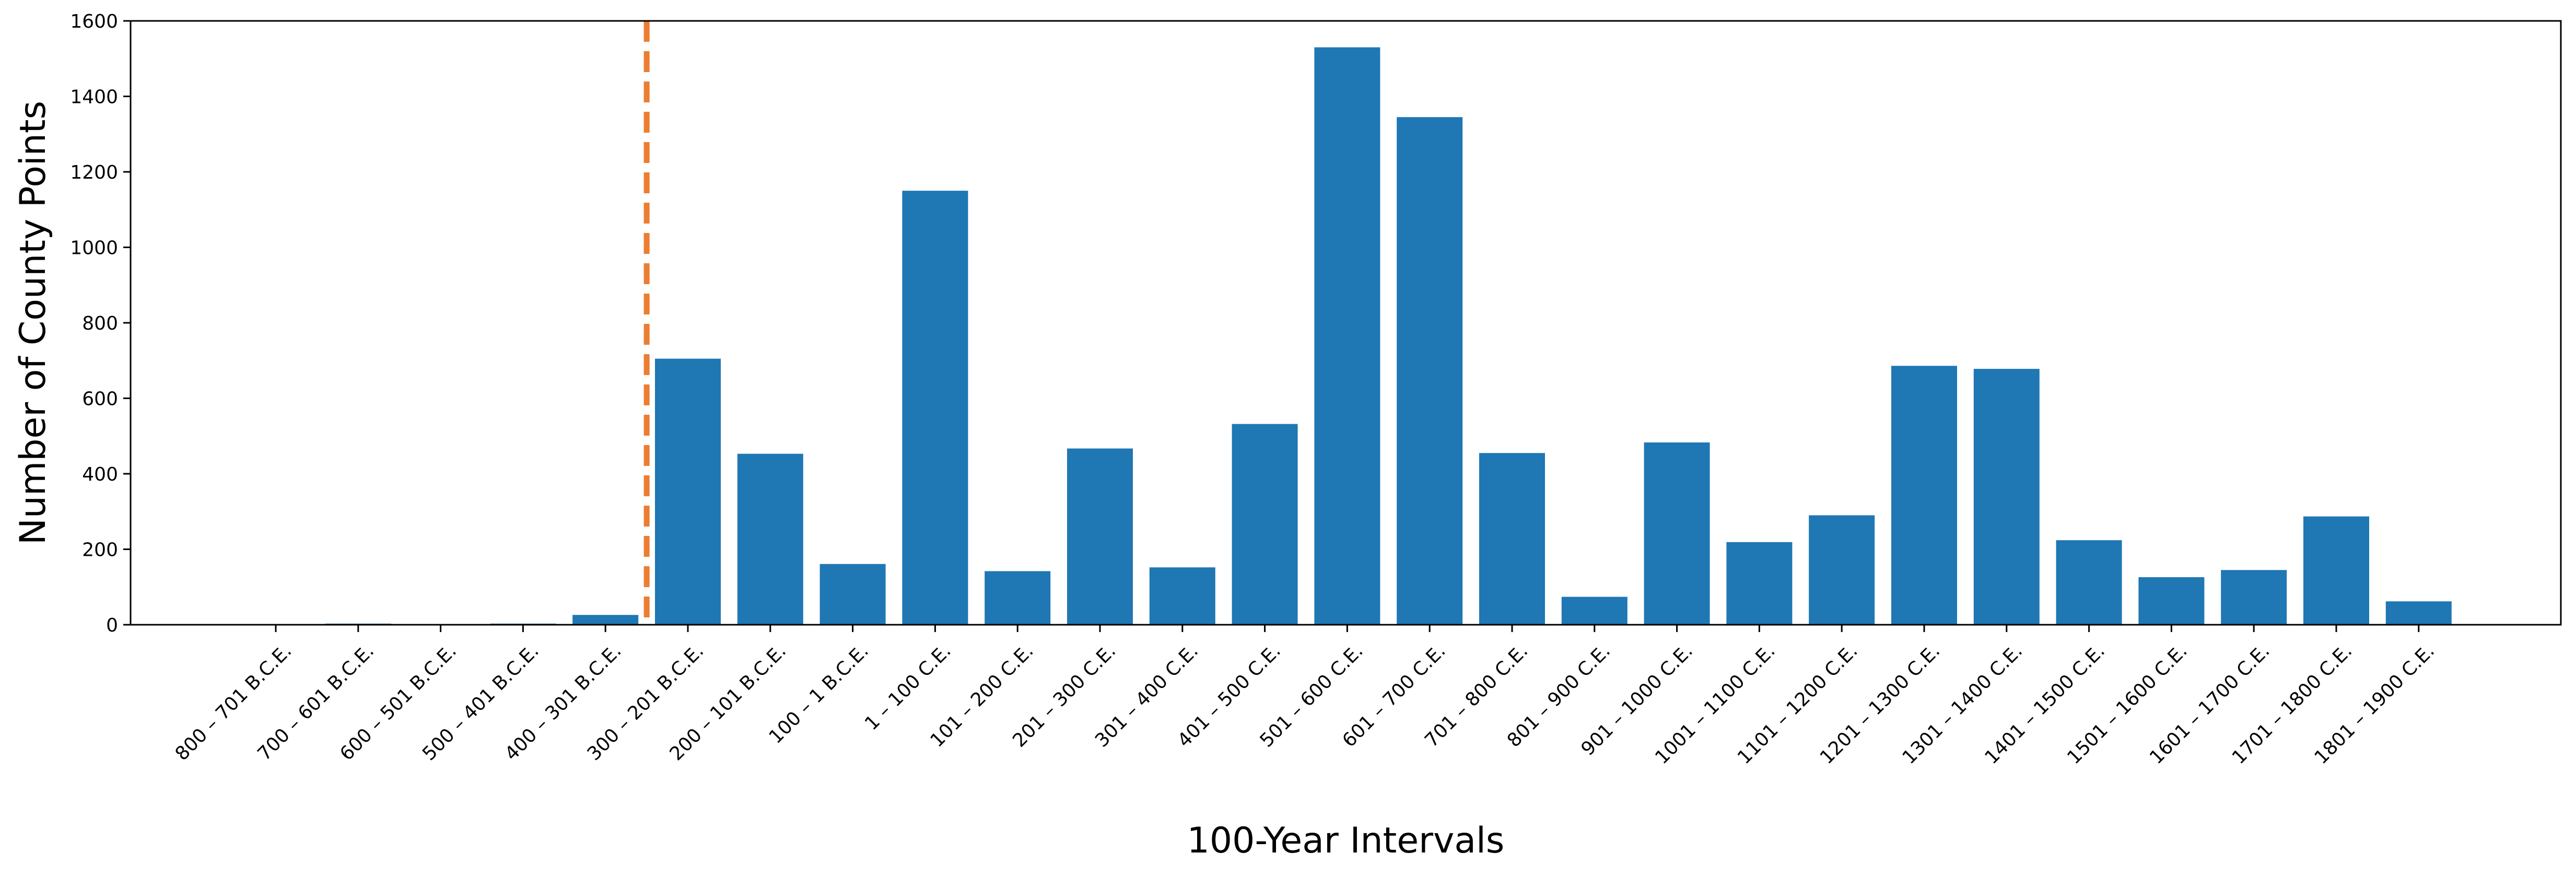 The image size is (2576, 876). What do you see at coordinates (94, 172) in the screenshot?
I see `y-tick-label: 1200` at bounding box center [94, 172].